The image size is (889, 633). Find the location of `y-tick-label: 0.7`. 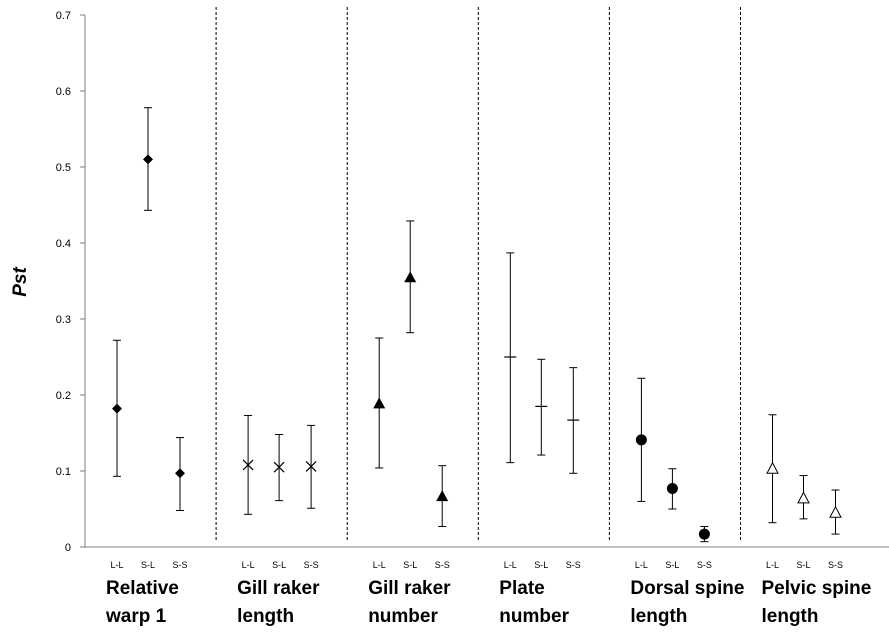

y-tick-label: 0.7 is located at coordinates (63, 16).